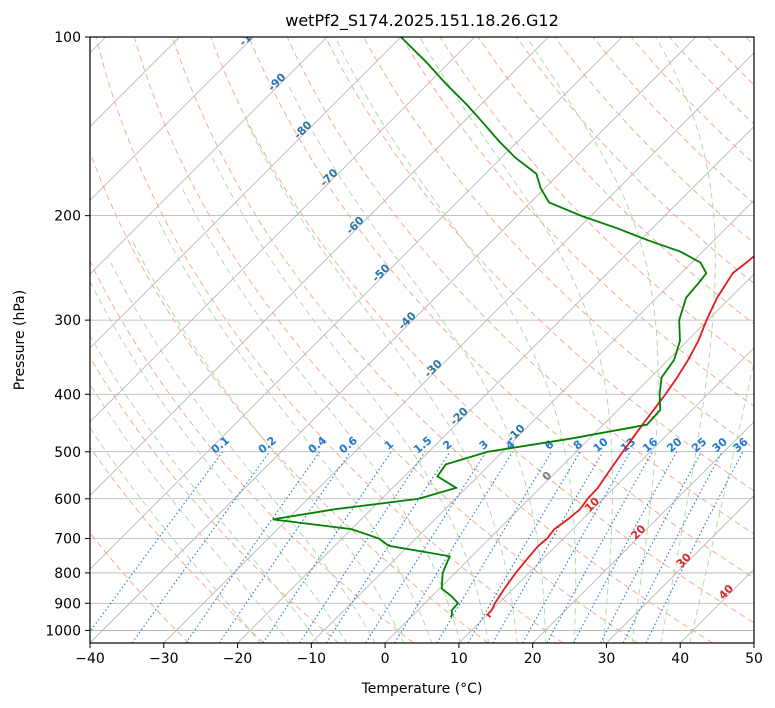 The height and width of the screenshot is (708, 775). What do you see at coordinates (20, 340) in the screenshot?
I see `y-axis-label: Pressure (hPa)` at bounding box center [20, 340].